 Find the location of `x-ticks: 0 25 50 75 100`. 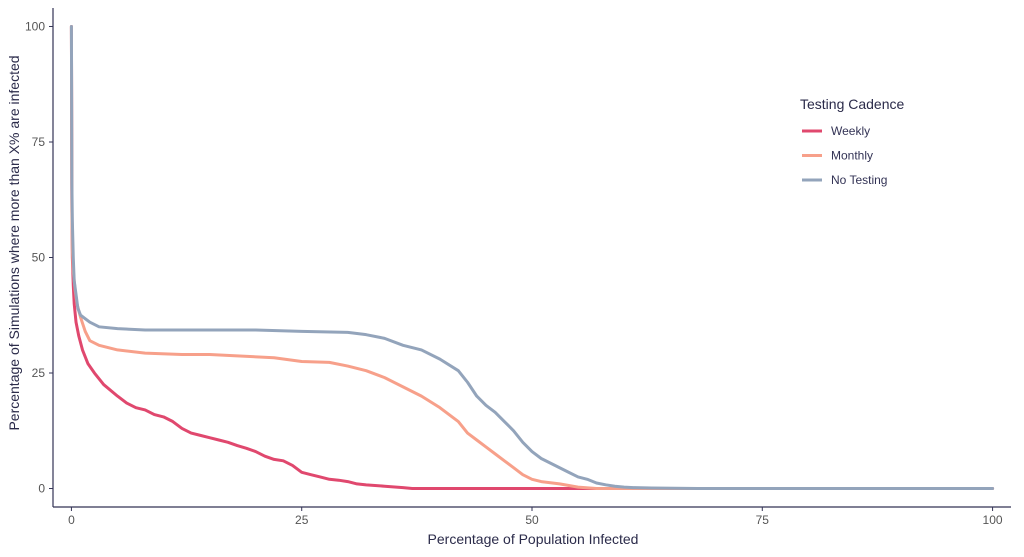

x-ticks: 0 25 50 75 100 is located at coordinates (535, 517).